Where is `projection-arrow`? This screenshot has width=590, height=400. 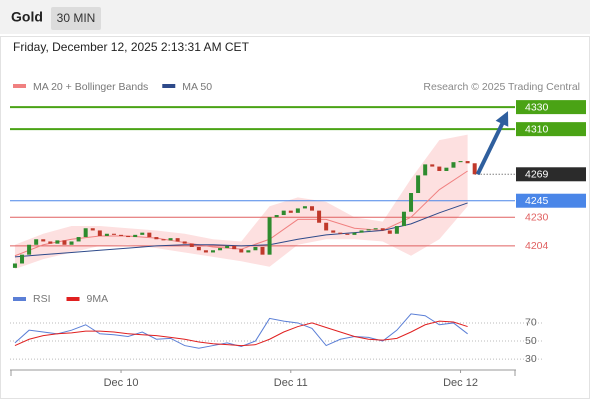 projection-arrow is located at coordinates (491, 146).